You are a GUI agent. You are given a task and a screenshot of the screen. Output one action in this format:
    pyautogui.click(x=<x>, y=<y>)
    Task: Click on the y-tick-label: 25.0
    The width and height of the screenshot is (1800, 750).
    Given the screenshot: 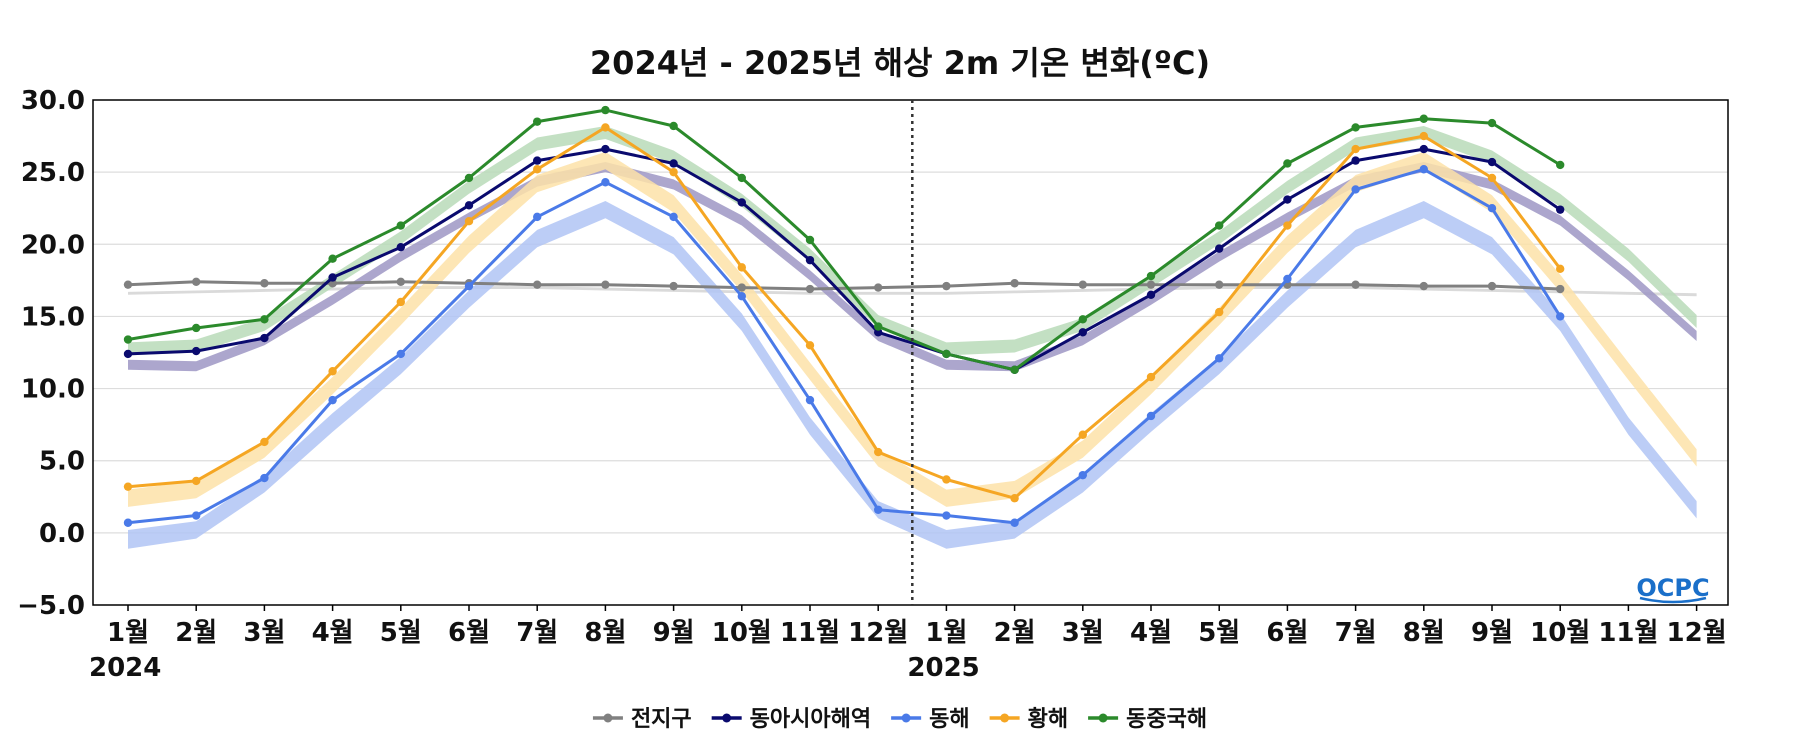 What is the action you would take?
    pyautogui.click(x=53, y=173)
    